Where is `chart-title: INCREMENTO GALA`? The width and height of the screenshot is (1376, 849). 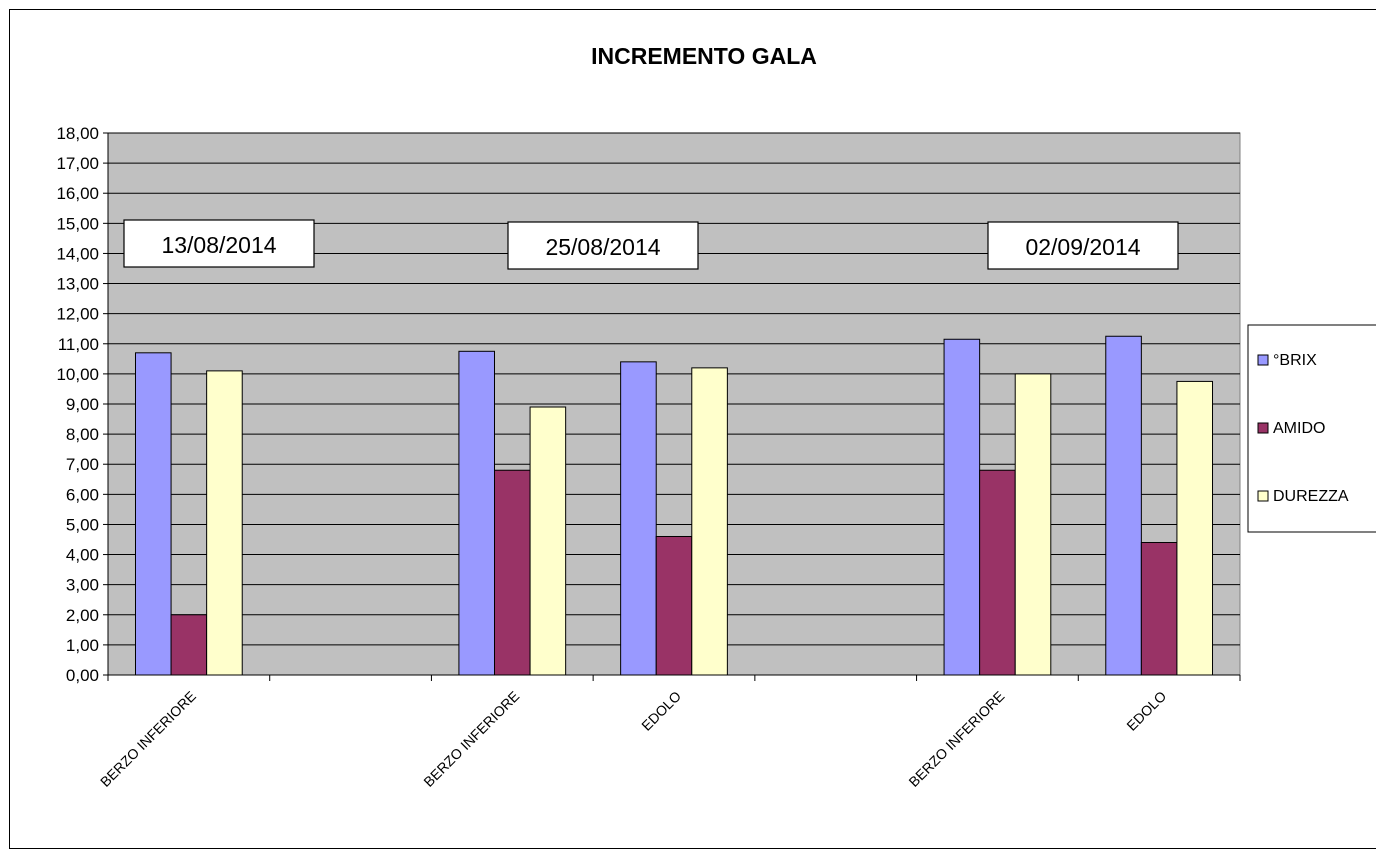
chart-title: INCREMENTO GALA is located at coordinates (704, 56).